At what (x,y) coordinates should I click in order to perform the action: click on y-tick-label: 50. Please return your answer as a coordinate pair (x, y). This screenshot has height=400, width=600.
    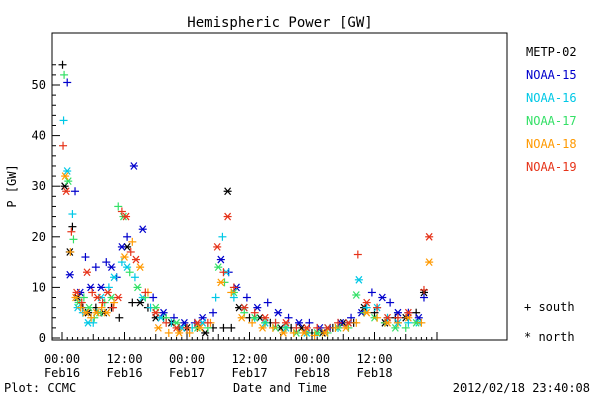
    Looking at the image, I should click on (39, 85).